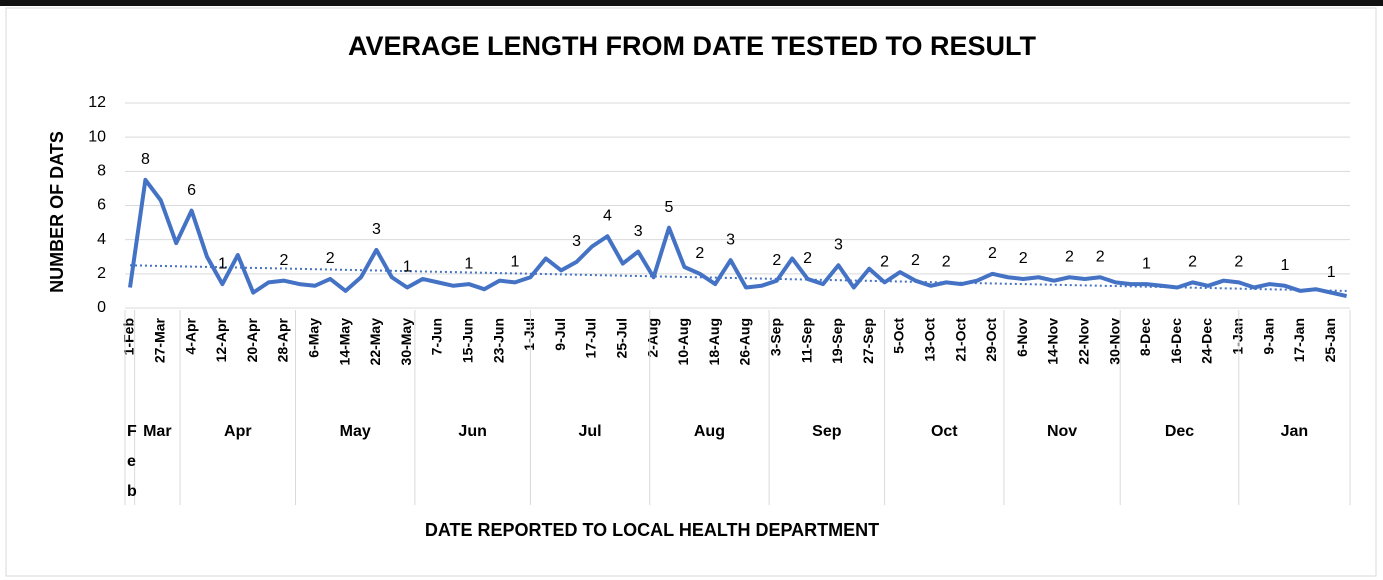 The height and width of the screenshot is (580, 1383). Describe the element at coordinates (607, 215) in the screenshot. I see `data-label: 4` at that location.